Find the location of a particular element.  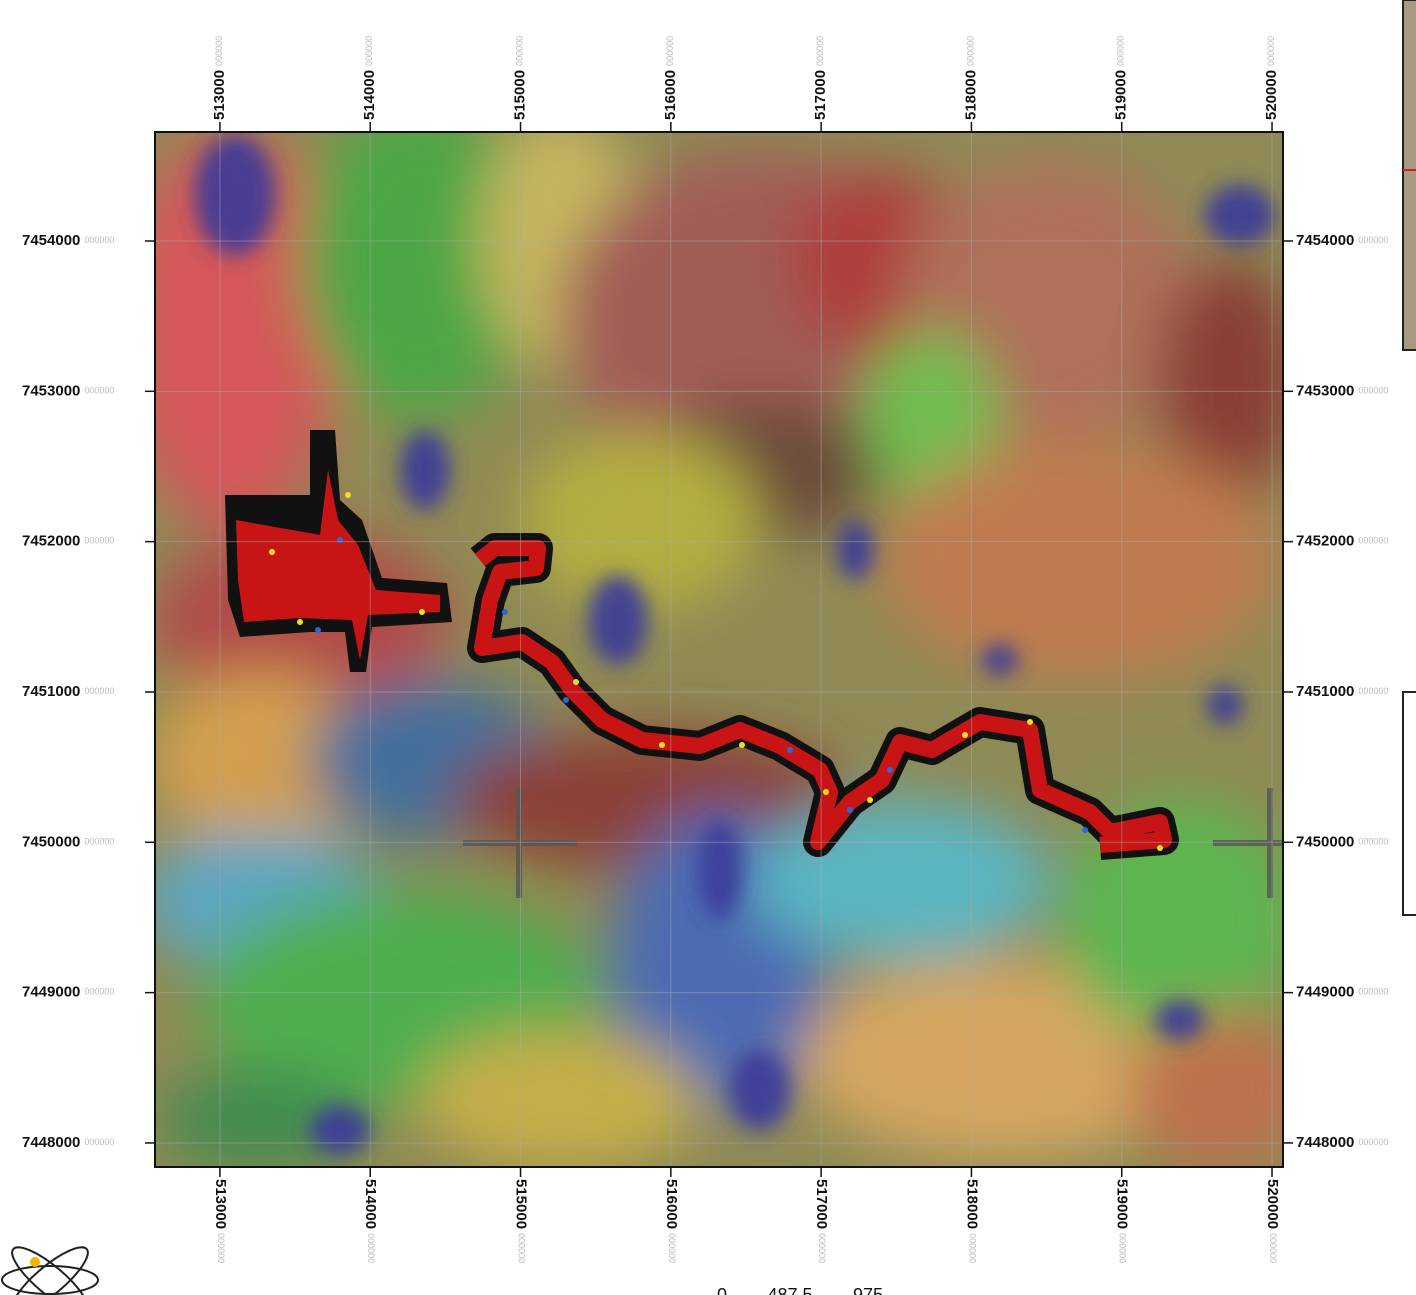

coordinate-label: 514000 000000 is located at coordinates (370, 1221).